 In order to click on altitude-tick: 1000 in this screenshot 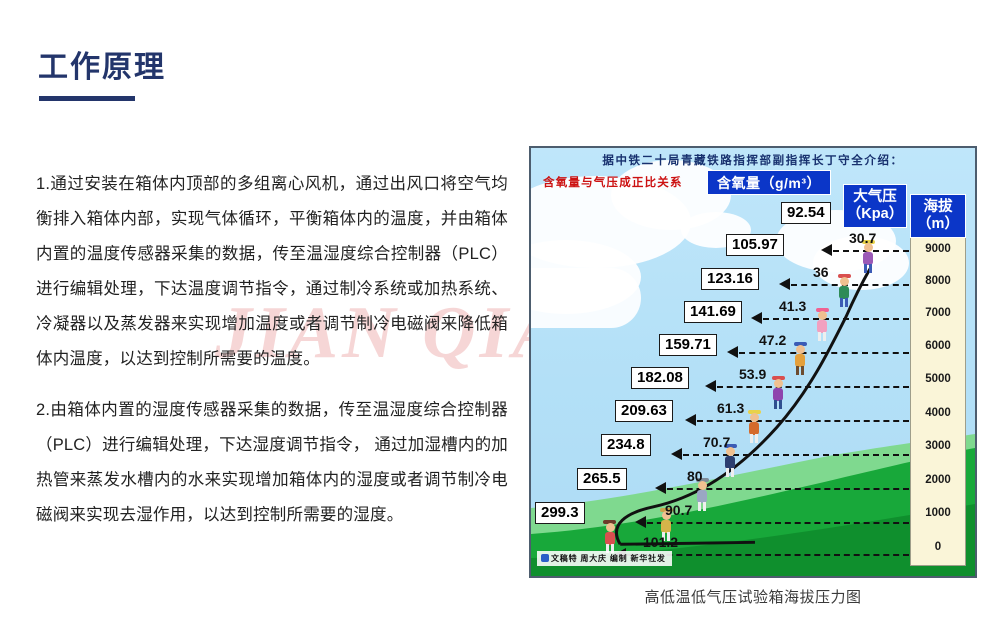, I will do `click(938, 513)`.